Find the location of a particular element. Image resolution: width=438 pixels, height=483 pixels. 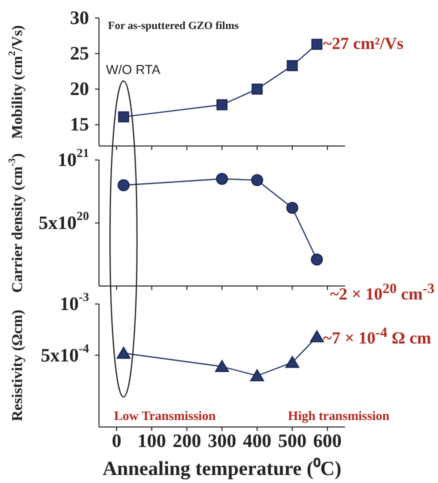

y-tick-label: 10$^{21}$ is located at coordinates (73, 158).